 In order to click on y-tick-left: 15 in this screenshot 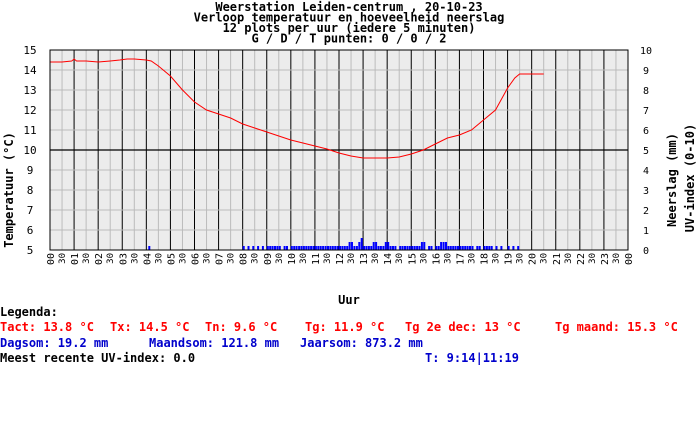, I will do `click(29, 50)`.